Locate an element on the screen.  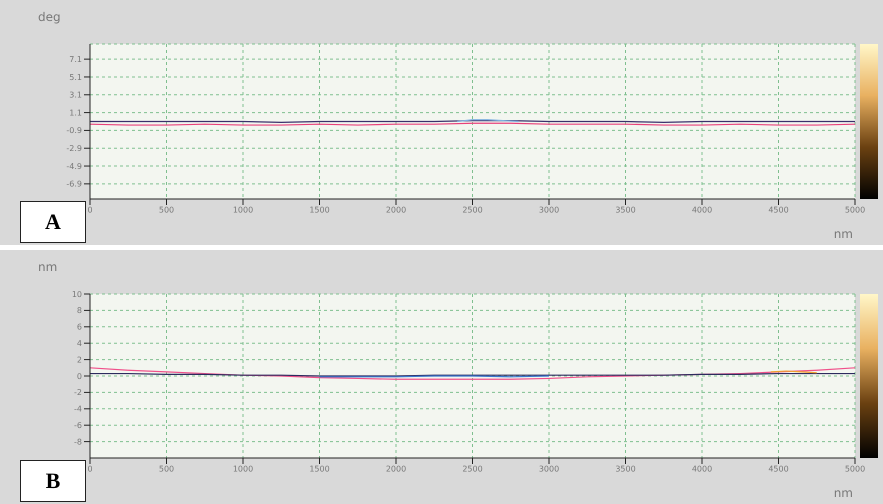
y-tick-label: -2 is located at coordinates (78, 393).